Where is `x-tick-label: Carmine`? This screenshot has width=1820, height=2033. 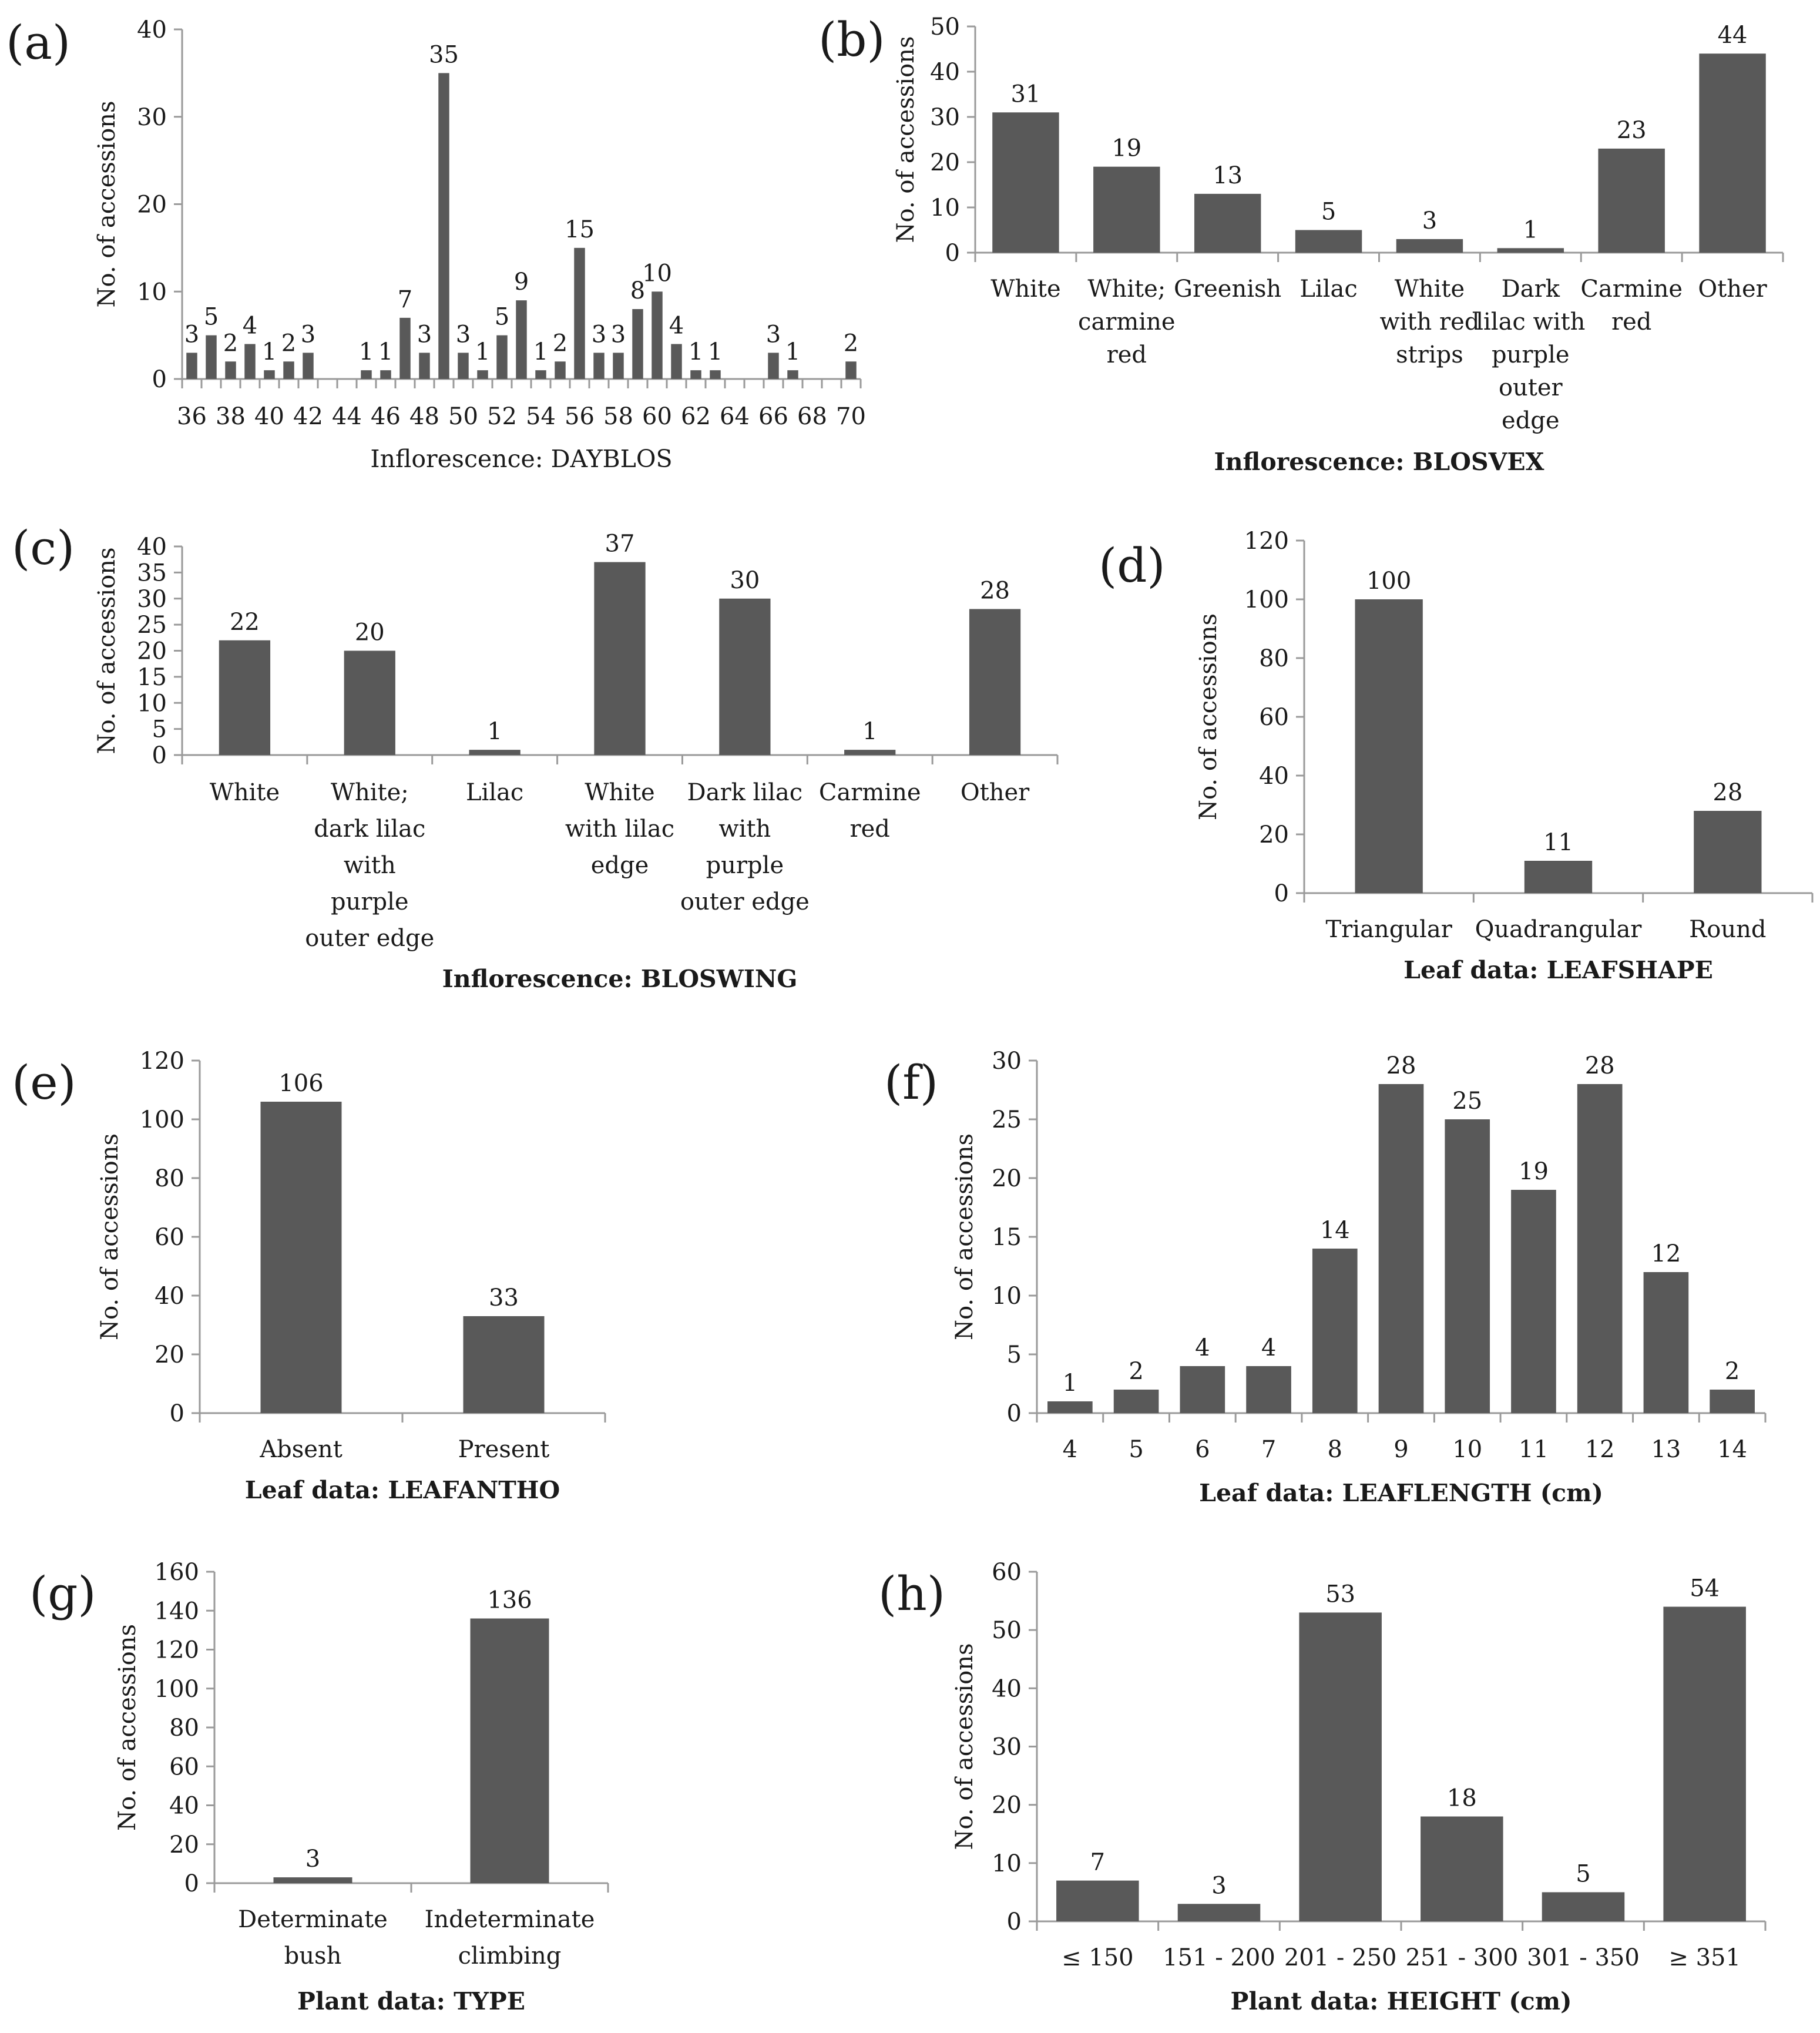 x-tick-label: Carmine is located at coordinates (1631, 290).